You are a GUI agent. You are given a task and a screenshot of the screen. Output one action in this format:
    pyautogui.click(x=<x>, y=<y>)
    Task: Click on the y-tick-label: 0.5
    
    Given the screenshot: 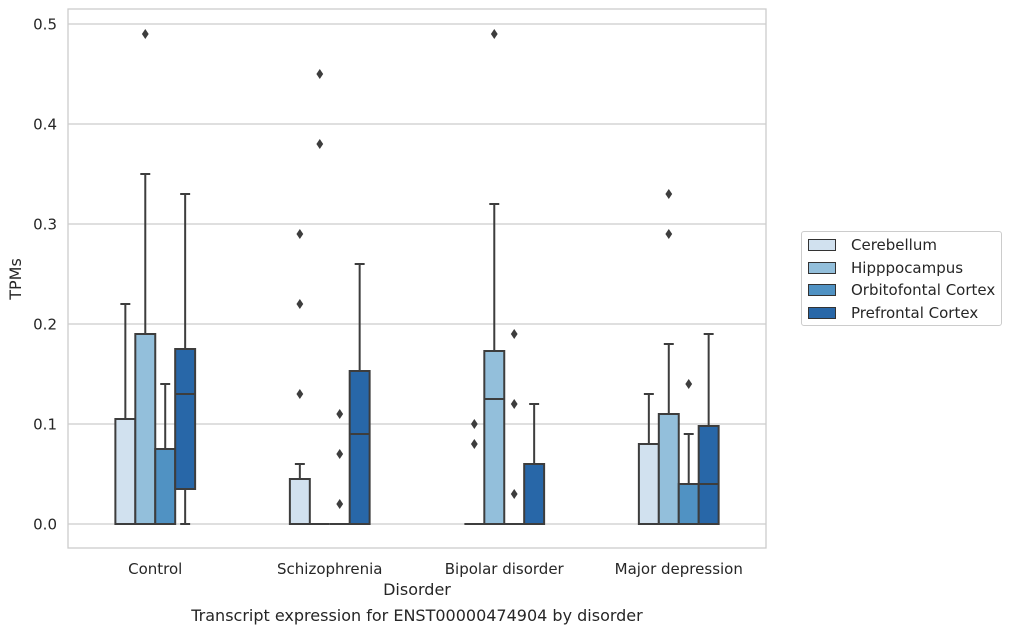 What is the action you would take?
    pyautogui.click(x=45, y=25)
    